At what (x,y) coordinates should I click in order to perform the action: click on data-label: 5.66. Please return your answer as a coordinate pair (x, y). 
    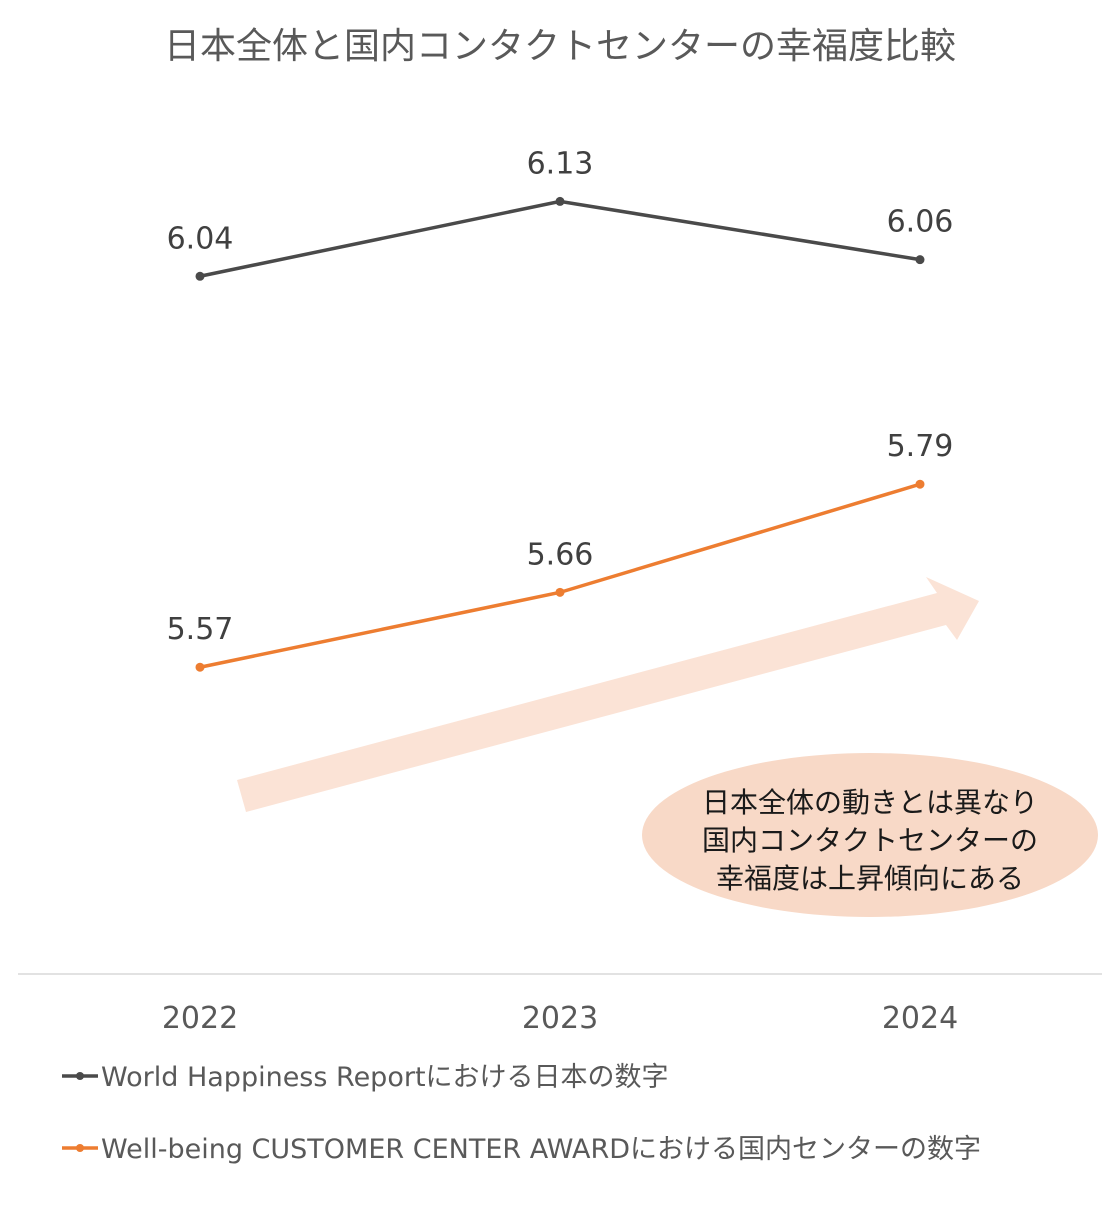
    Looking at the image, I should click on (560, 554).